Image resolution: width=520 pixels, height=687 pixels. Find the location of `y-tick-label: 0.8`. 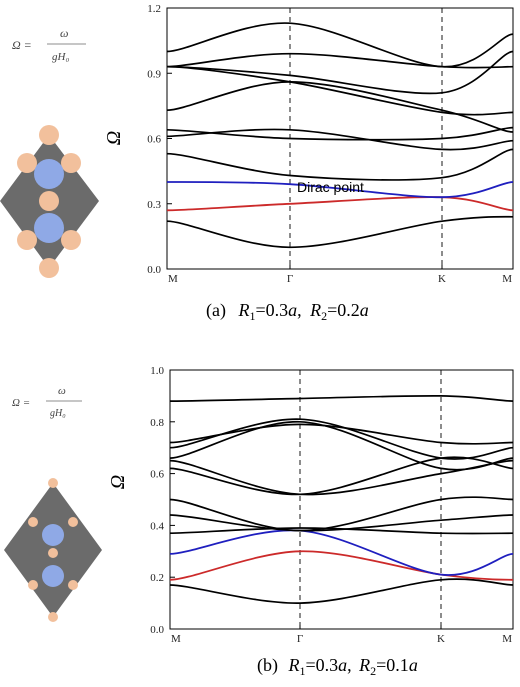

y-tick-label: 0.8 is located at coordinates (157, 423).